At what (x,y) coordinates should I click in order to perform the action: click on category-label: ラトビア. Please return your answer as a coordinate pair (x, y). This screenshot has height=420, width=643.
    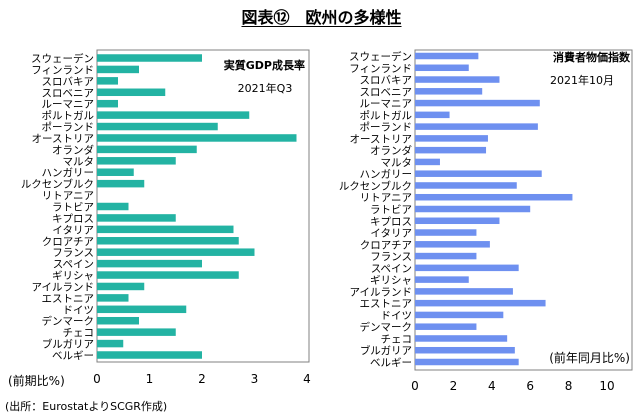
    Looking at the image, I should click on (391, 210).